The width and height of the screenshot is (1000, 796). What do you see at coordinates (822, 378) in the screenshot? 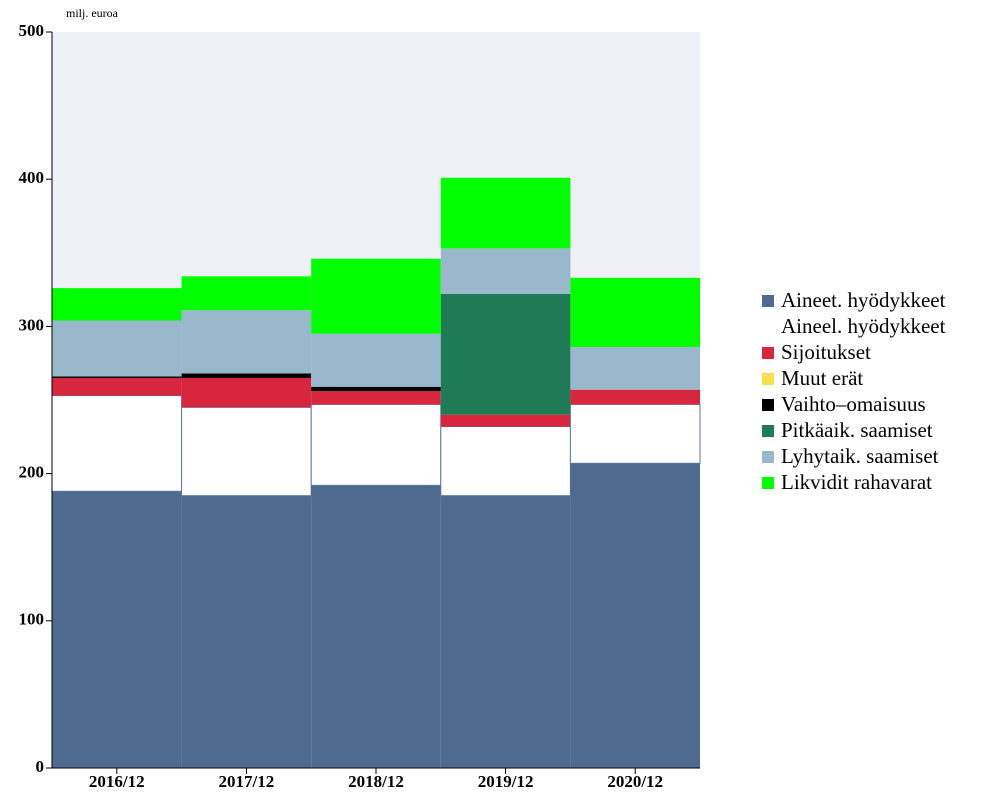
I see `legend-label: Muut erät` at bounding box center [822, 378].